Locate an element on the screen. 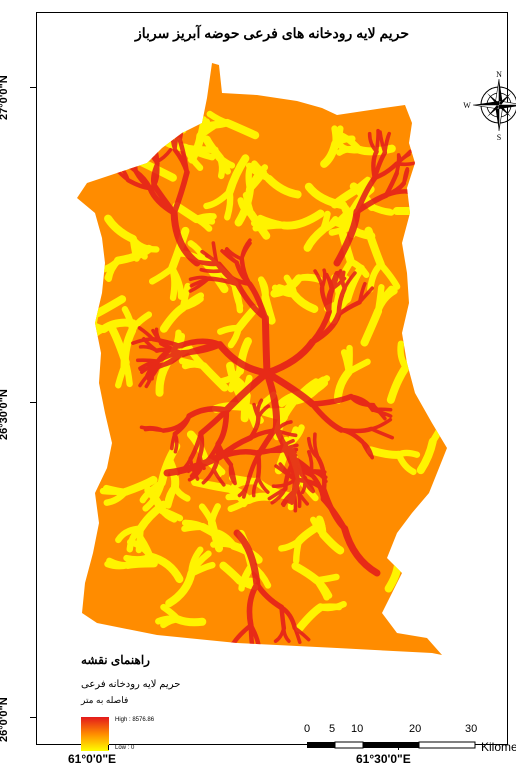  legend-low-value: Low : 0 is located at coordinates (125, 748).